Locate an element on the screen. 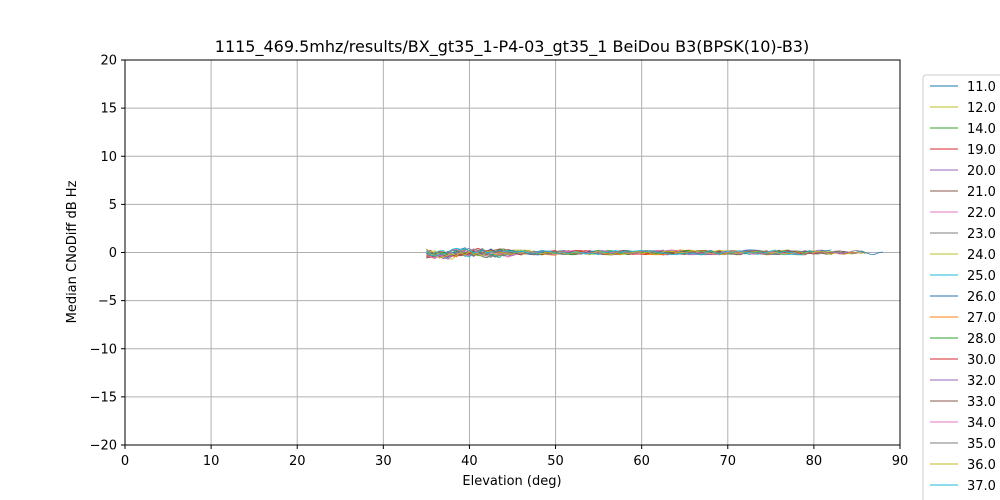 Image resolution: width=1000 pixels, height=500 pixels. x-axis-label: Elevation (deg) is located at coordinates (511, 481).